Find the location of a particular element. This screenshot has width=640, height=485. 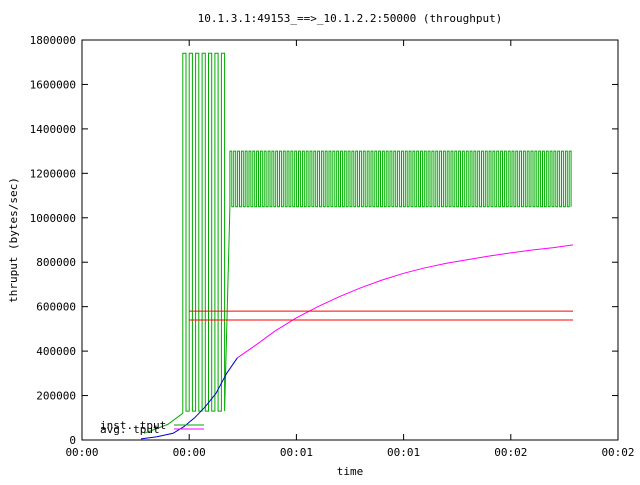

y-tick-label: 1600000 is located at coordinates (53, 84).